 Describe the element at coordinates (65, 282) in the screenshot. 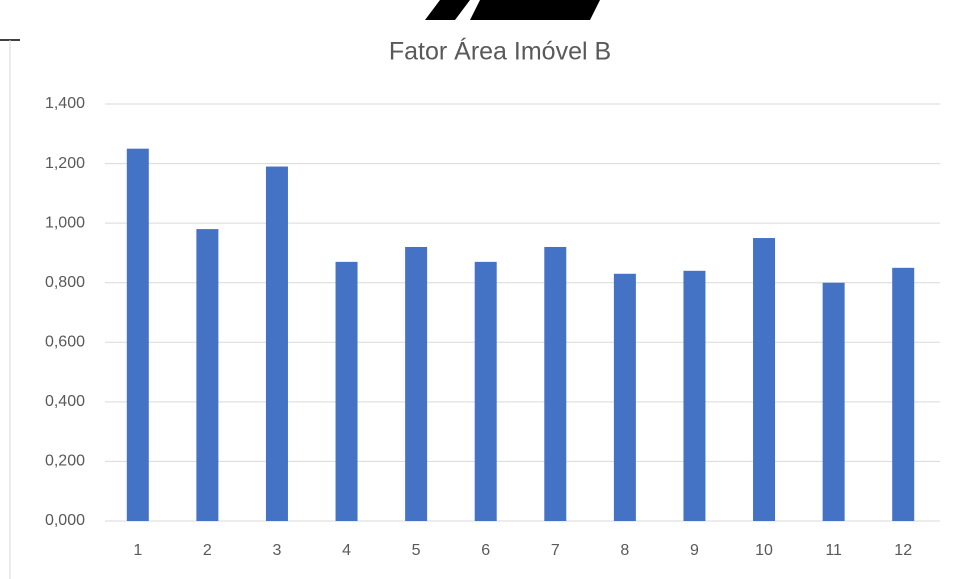

I see `y-tick-label: 0,800` at that location.